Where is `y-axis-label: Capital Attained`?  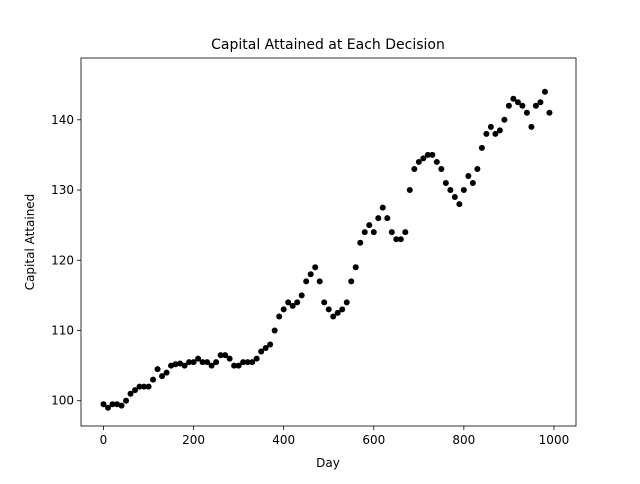
y-axis-label: Capital Attained is located at coordinates (30, 242).